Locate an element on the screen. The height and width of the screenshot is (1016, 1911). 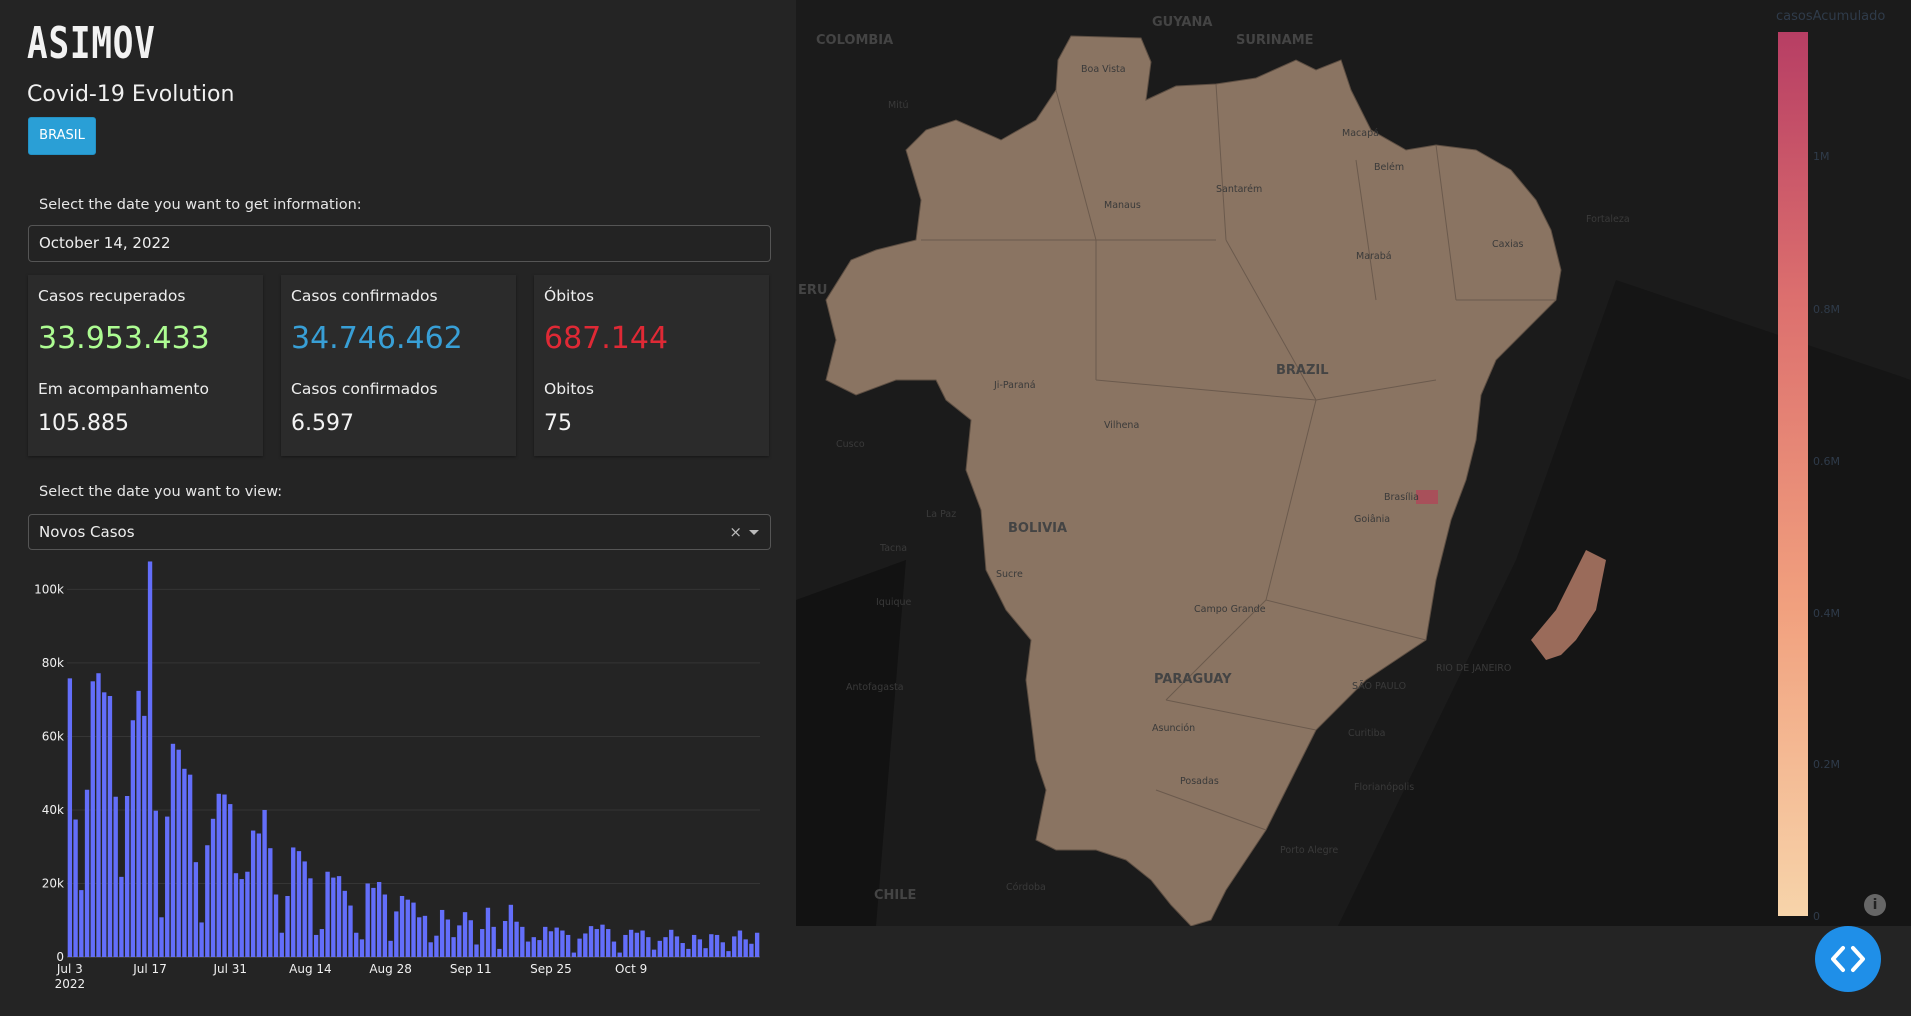
clear-icon: × is located at coordinates (735, 532).